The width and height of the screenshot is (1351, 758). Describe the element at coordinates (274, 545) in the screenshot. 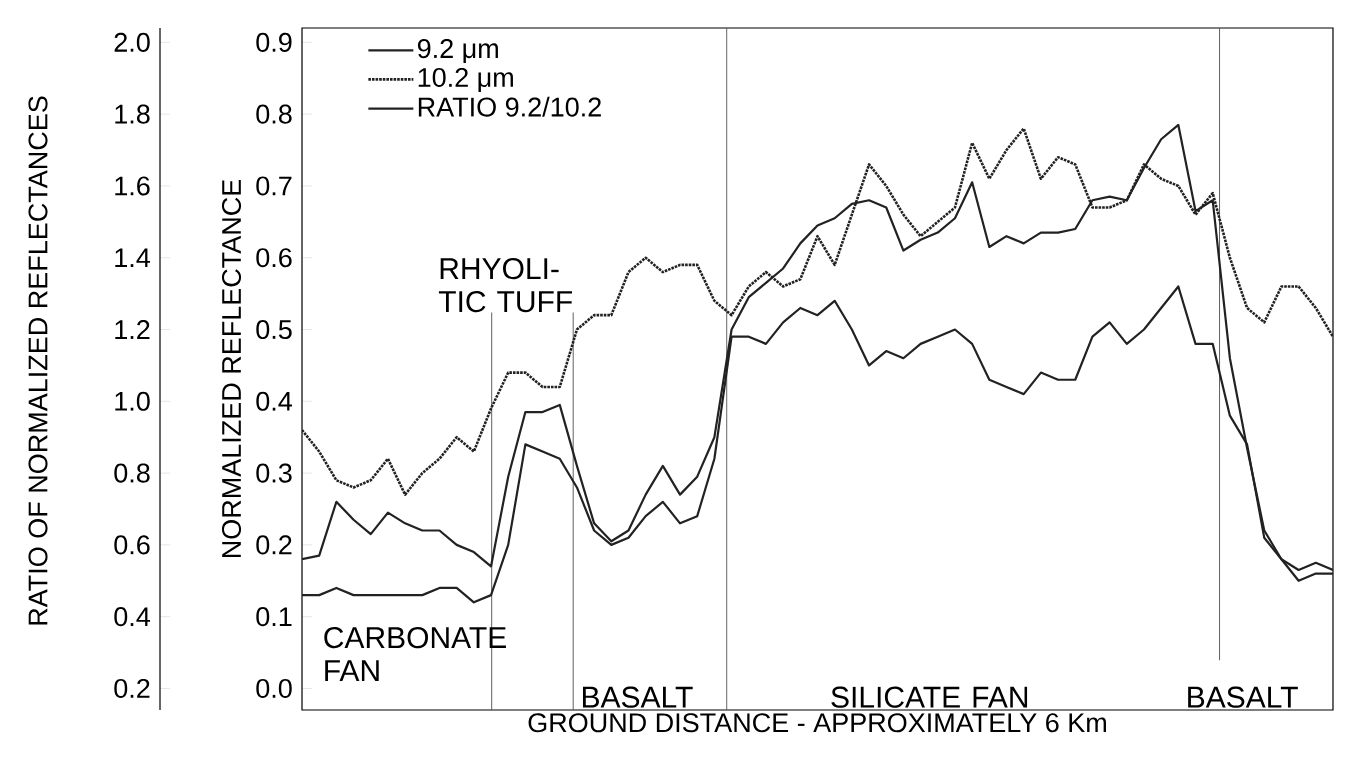

I see `y-tick-label: 0.2` at that location.